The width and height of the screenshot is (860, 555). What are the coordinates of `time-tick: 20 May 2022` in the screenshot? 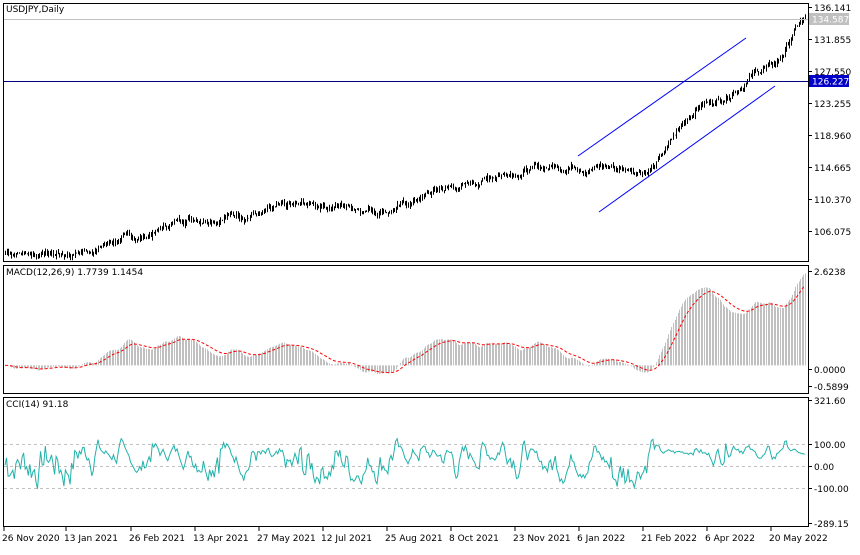 It's located at (798, 539).